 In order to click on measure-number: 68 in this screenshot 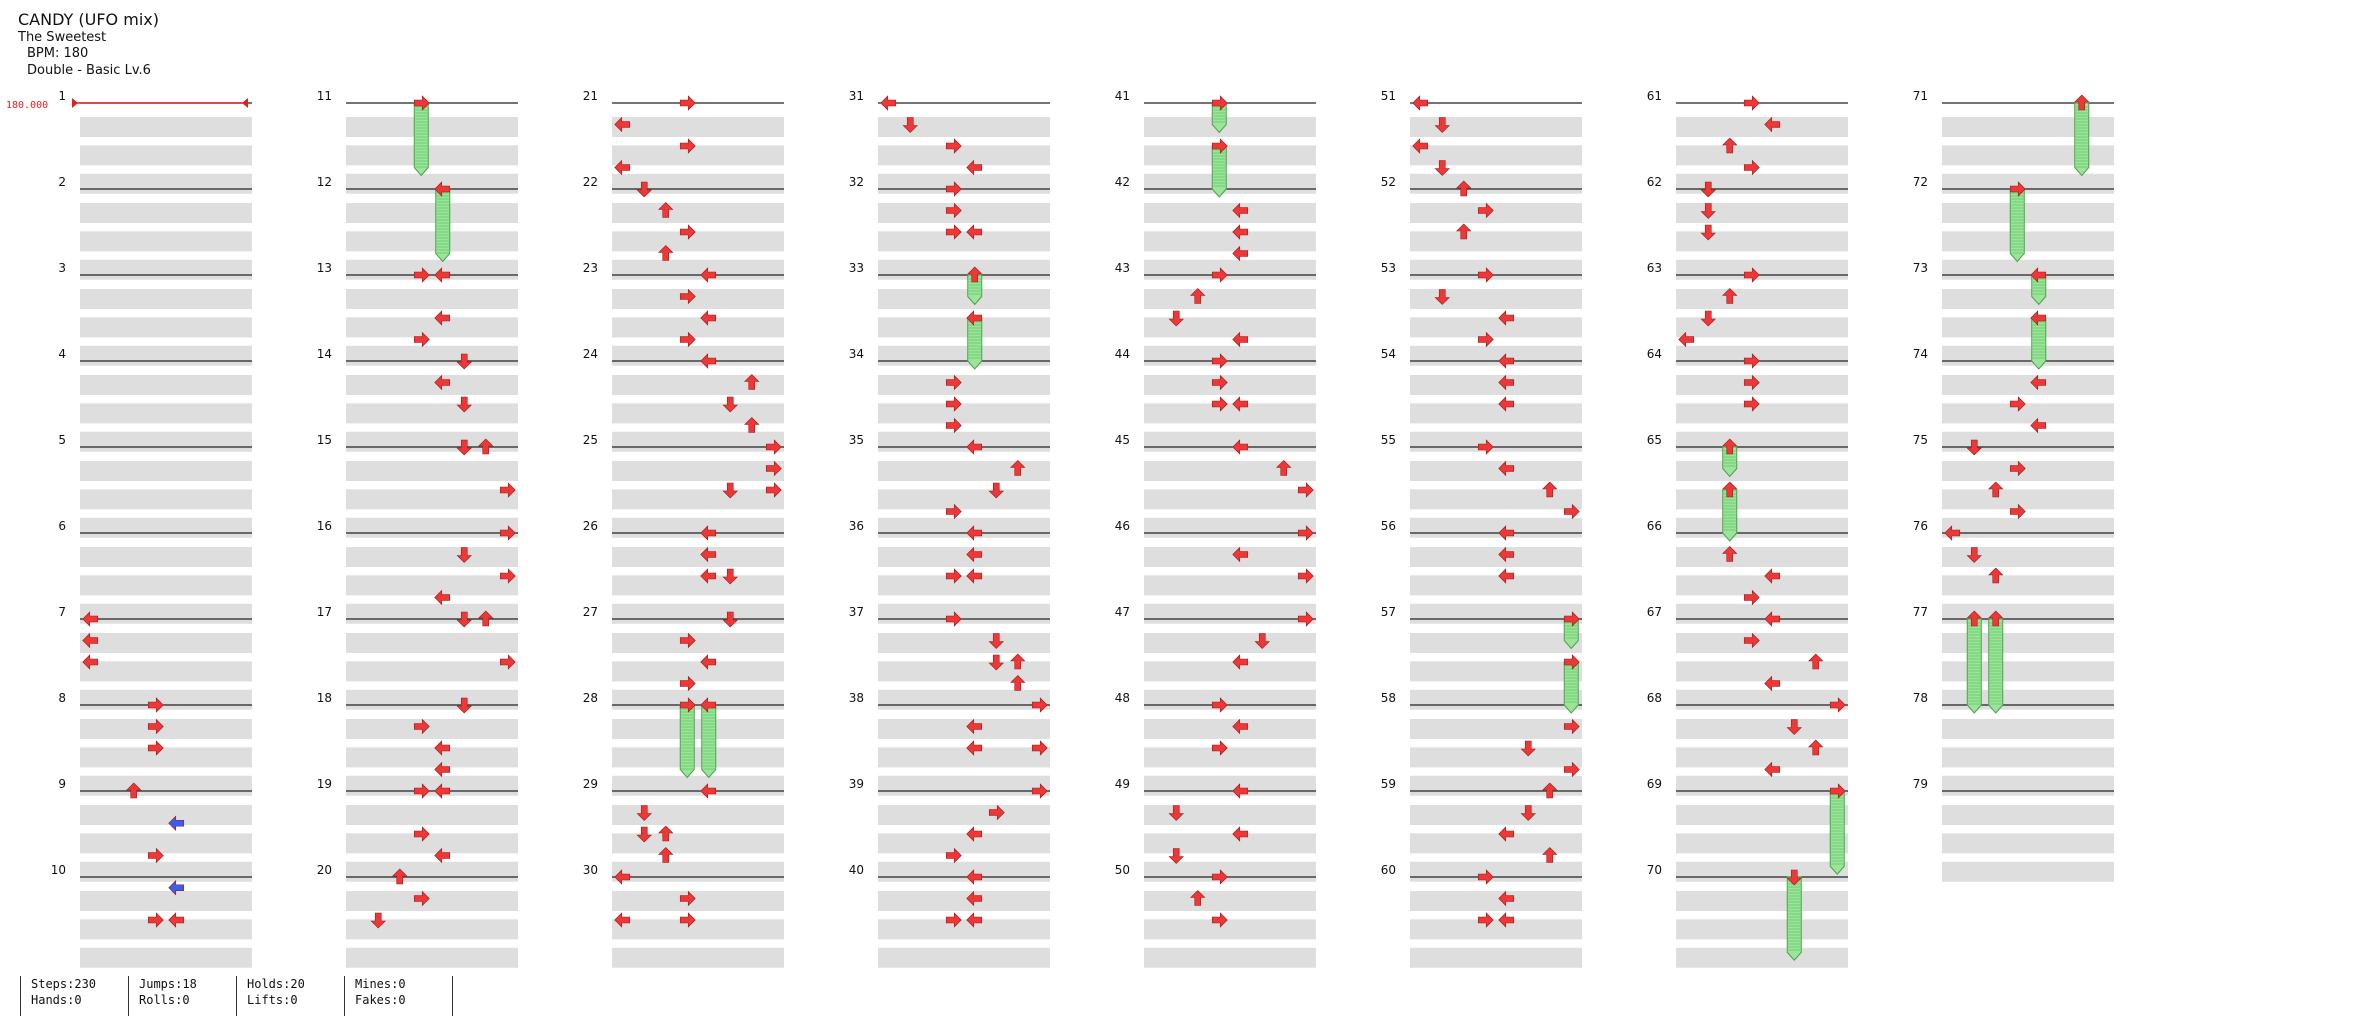, I will do `click(1654, 698)`.